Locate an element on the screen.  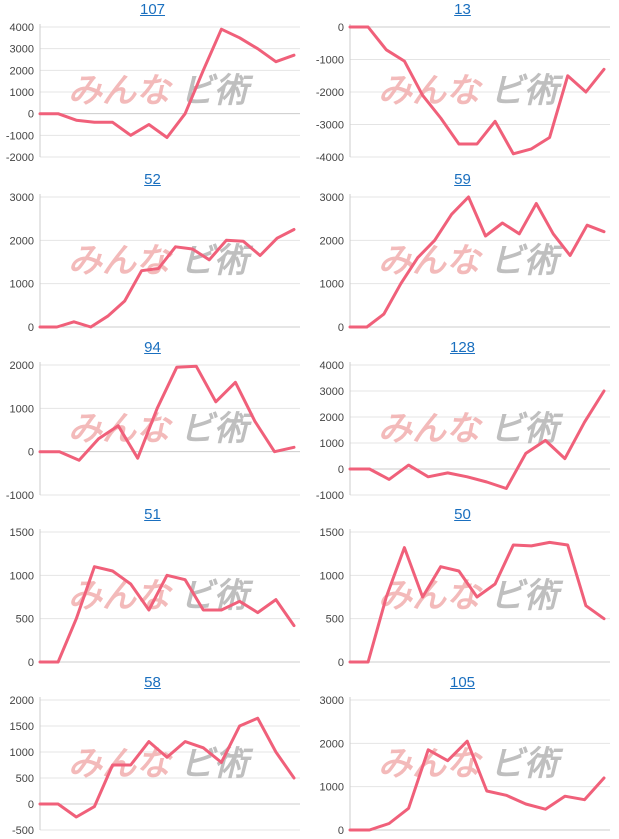
chart-panel: 107 4000 3000 2000 1000 0 -1000 -2000 みんな ビ術 is located at coordinates (152, 83).